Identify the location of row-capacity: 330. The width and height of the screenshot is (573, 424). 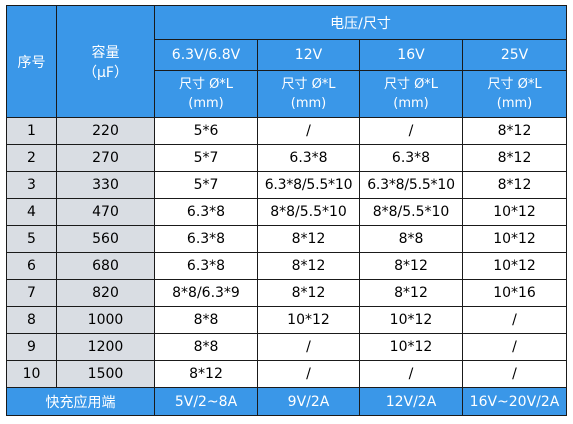
(105, 185).